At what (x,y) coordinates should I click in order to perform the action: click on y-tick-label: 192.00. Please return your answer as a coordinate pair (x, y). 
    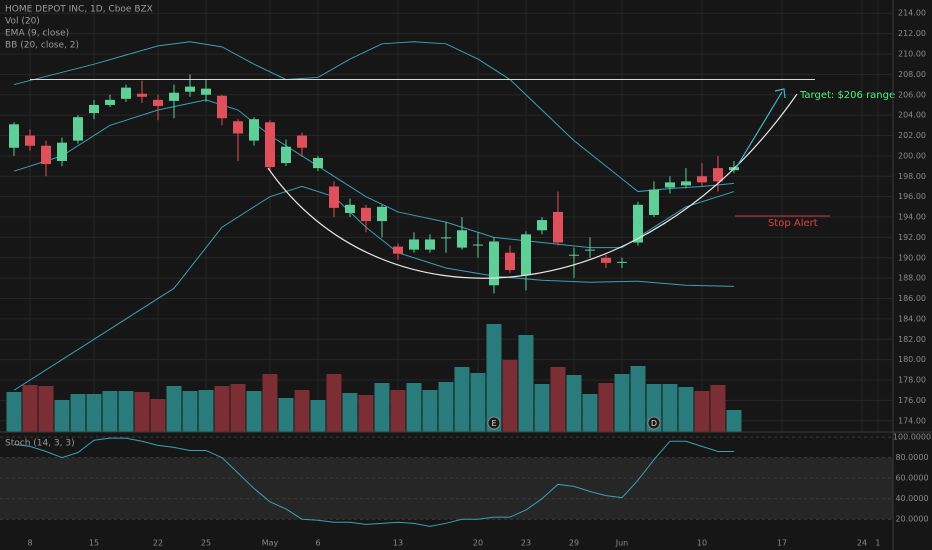
    Looking at the image, I should click on (912, 237).